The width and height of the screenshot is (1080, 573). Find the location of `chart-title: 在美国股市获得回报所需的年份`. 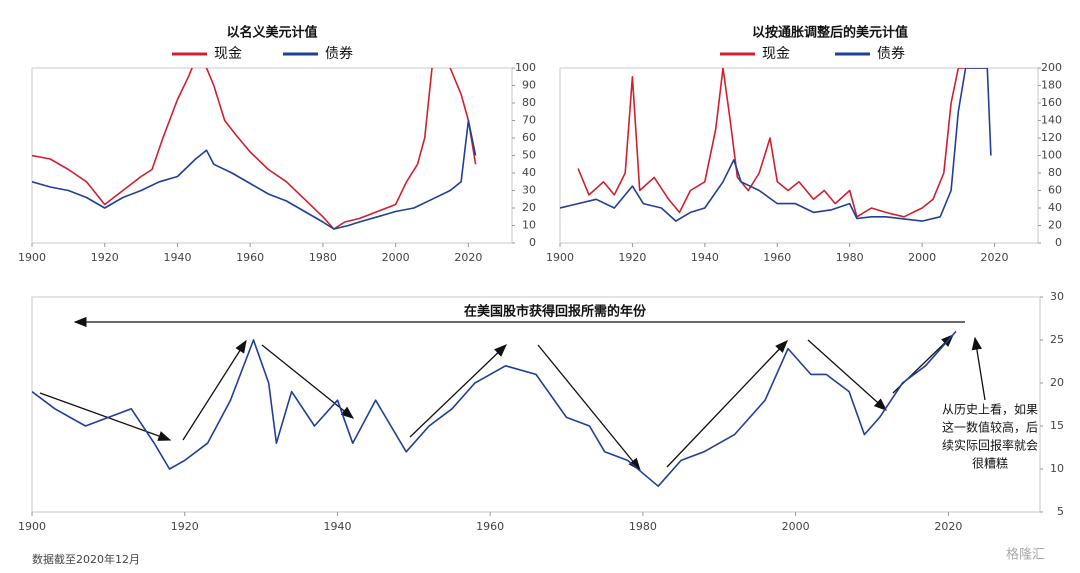

chart-title: 在美国股市获得回报所需的年份 is located at coordinates (555, 312).